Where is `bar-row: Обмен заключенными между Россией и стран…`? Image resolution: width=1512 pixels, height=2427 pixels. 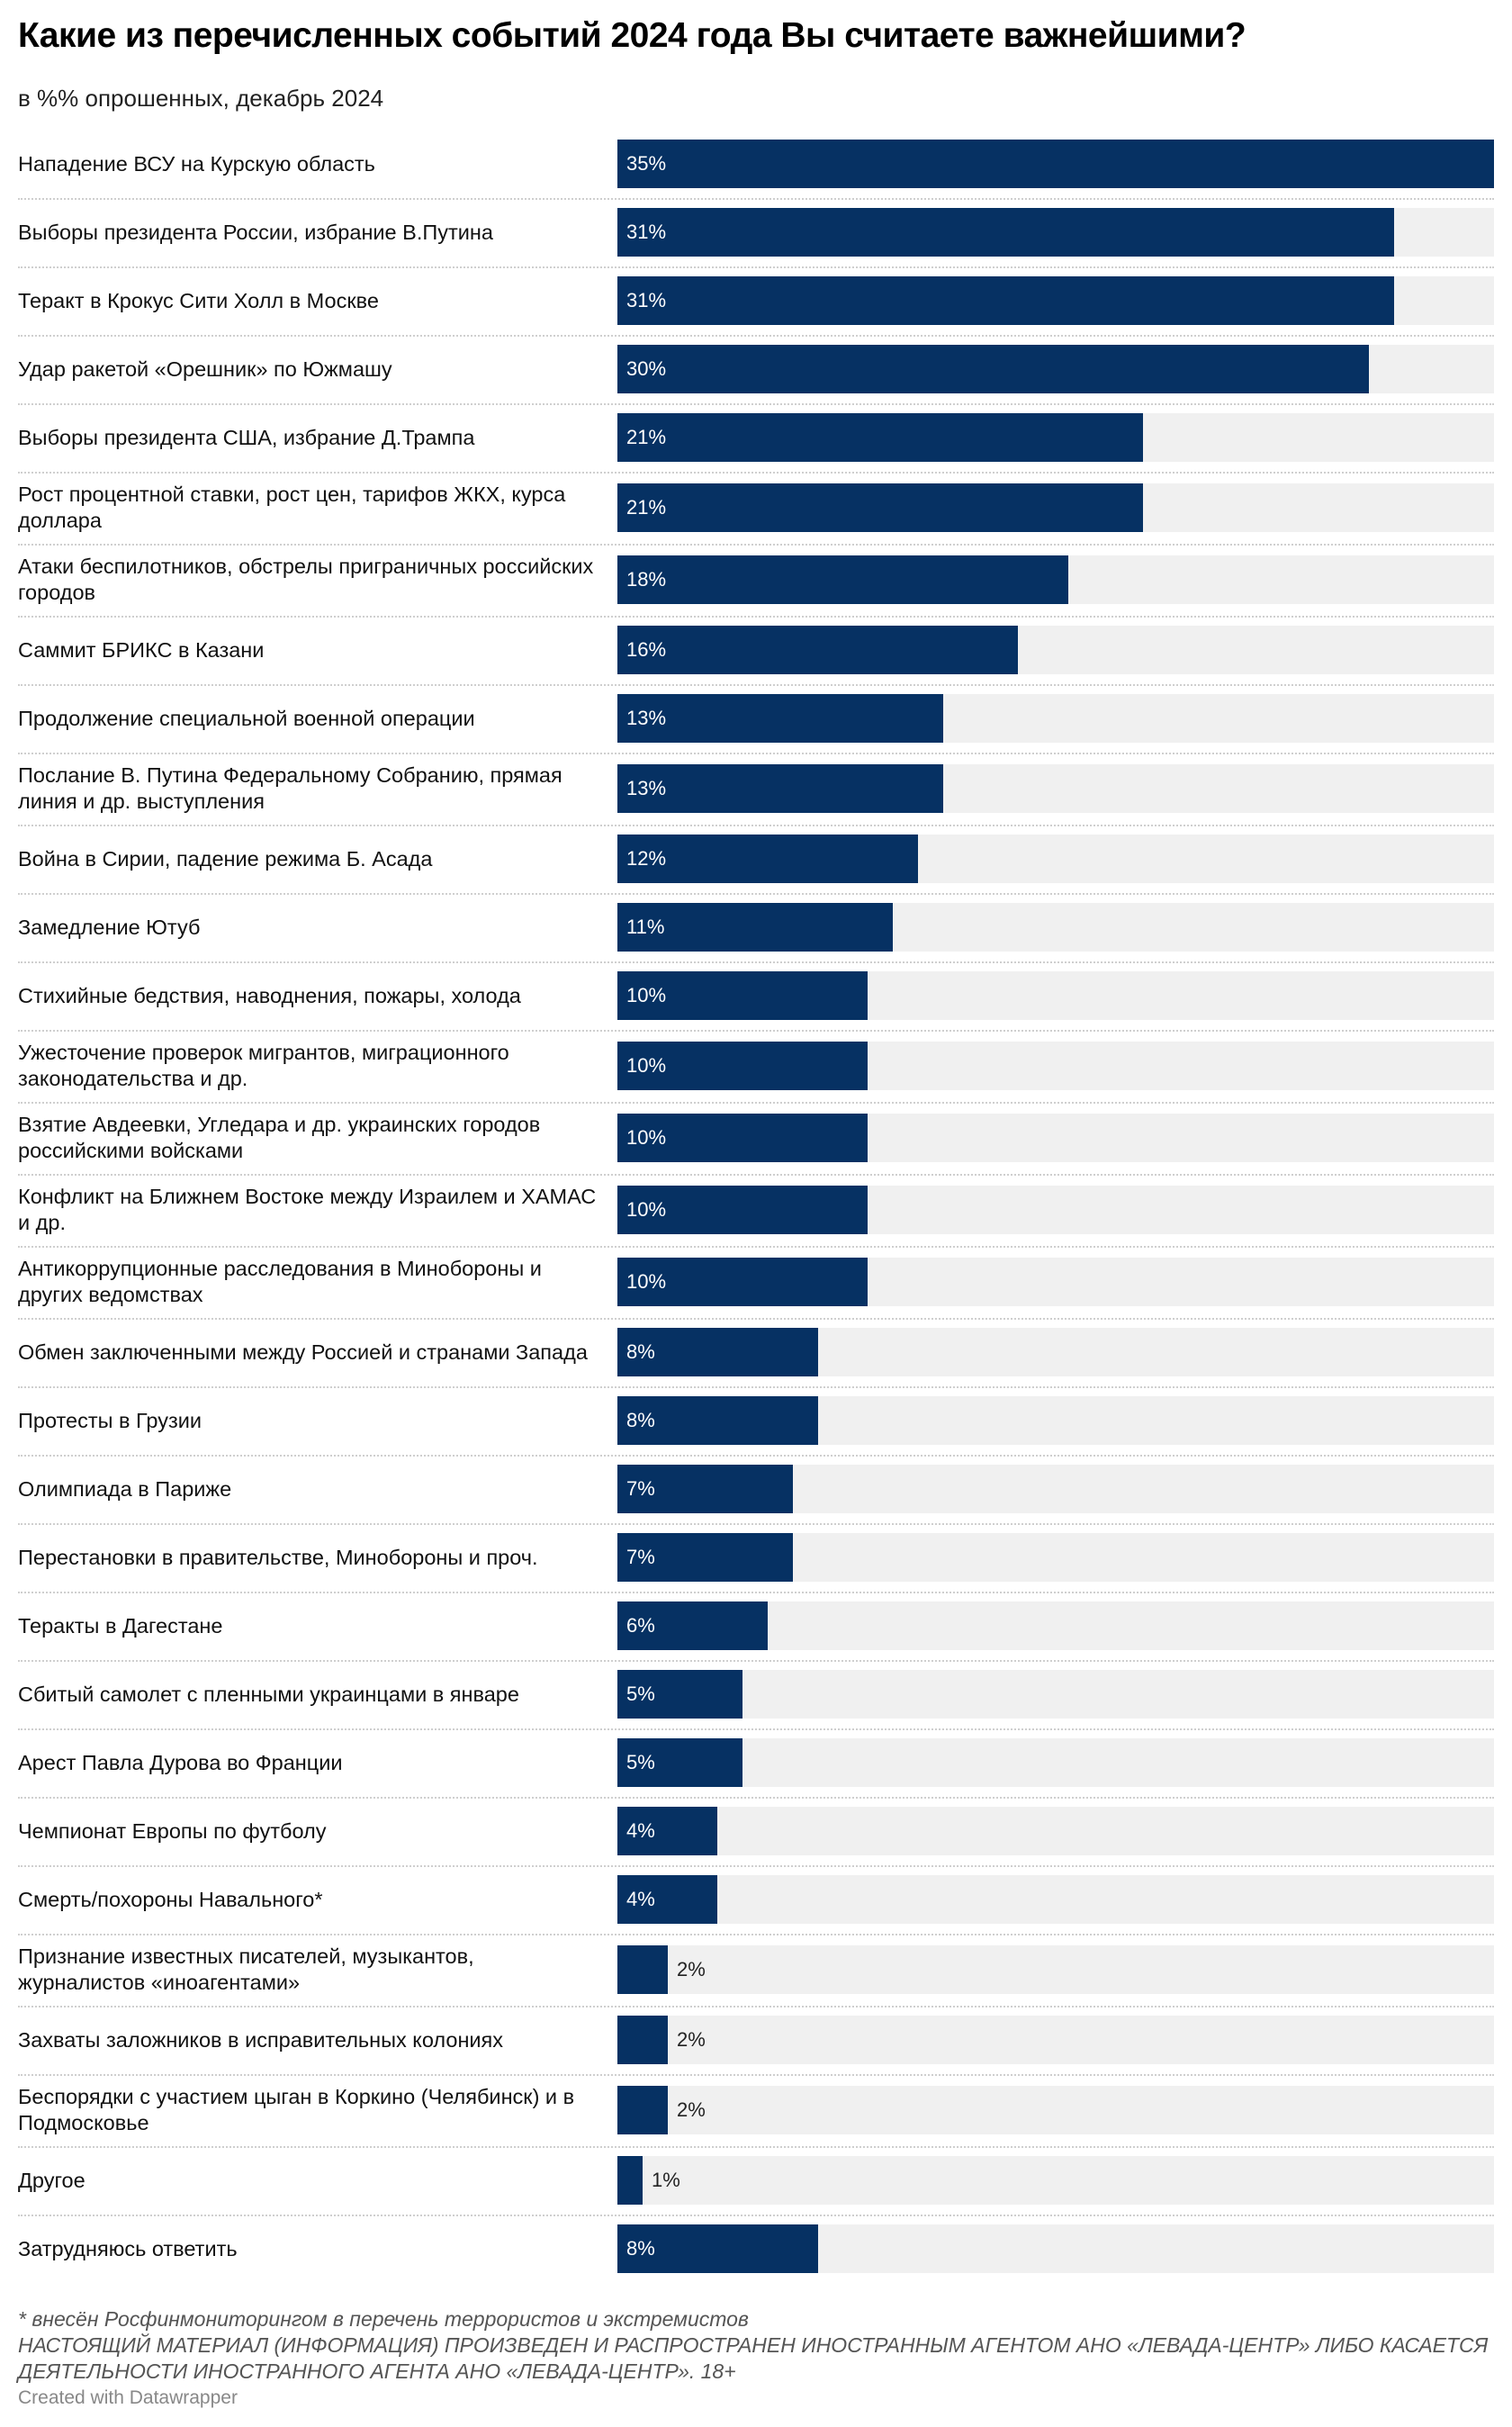
bar-row: Обмен заключенными между Россией и стран… is located at coordinates (756, 1353).